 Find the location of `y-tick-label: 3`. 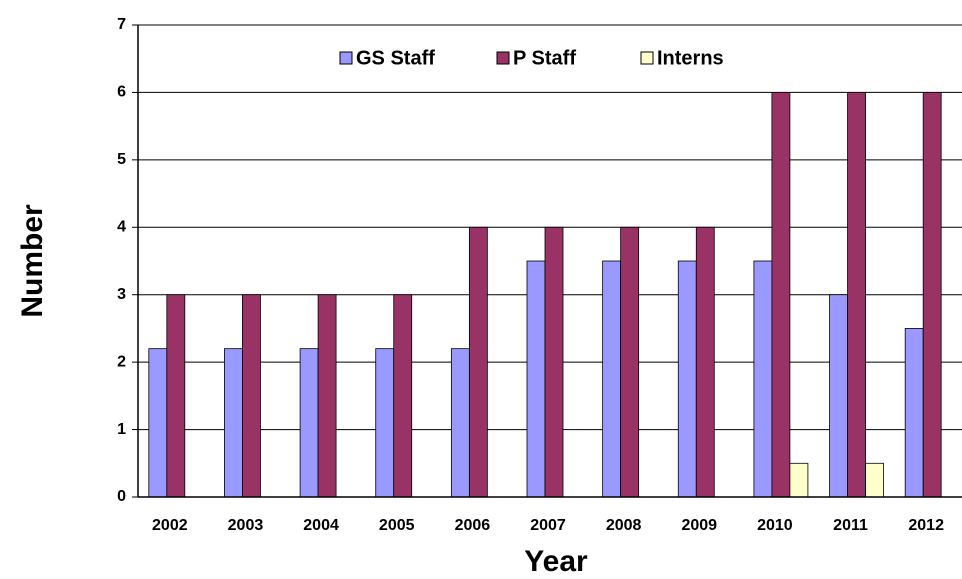

y-tick-label: 3 is located at coordinates (121, 294).